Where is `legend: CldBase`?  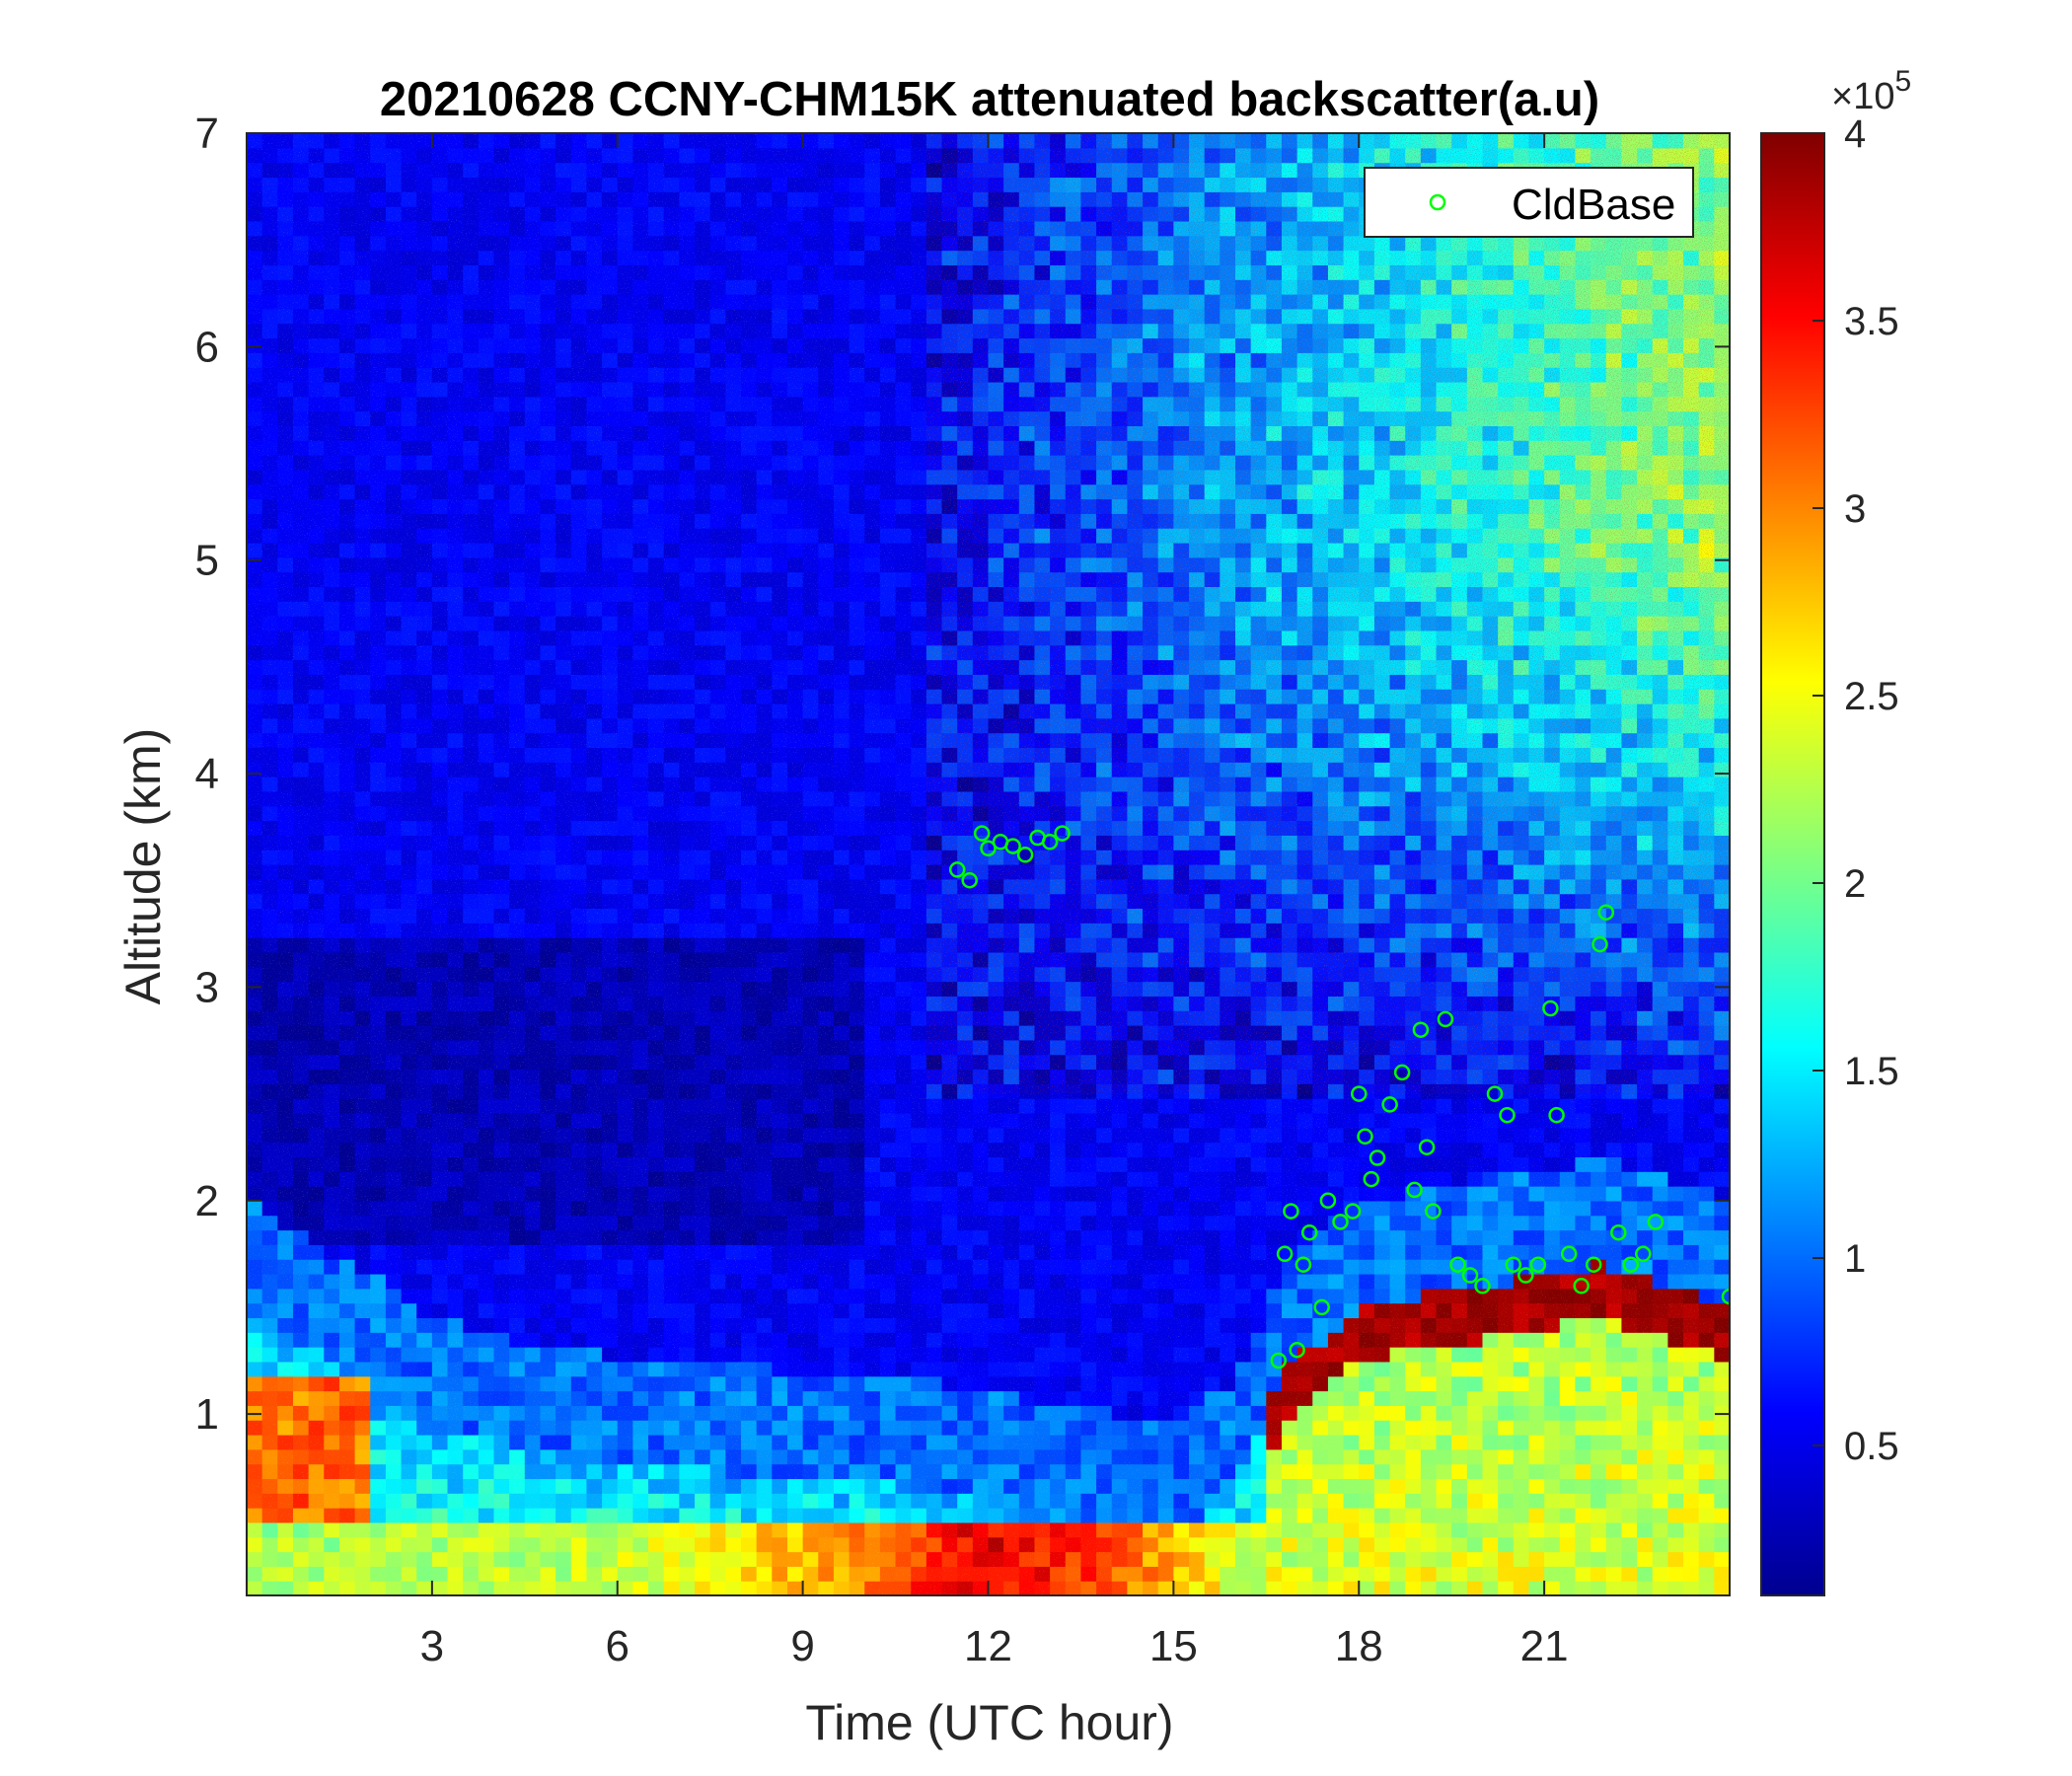
legend: CldBase is located at coordinates (1529, 203).